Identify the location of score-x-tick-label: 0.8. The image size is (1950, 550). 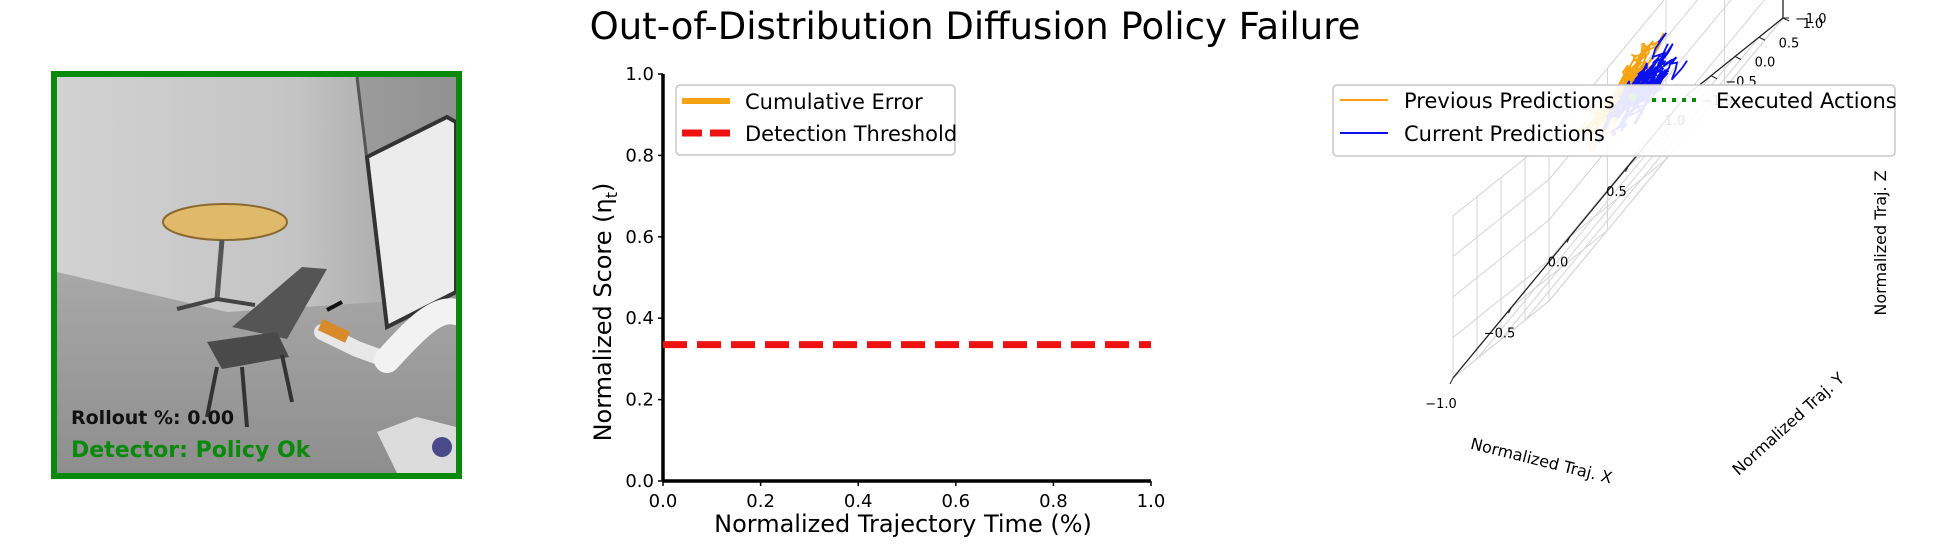
(1053, 501).